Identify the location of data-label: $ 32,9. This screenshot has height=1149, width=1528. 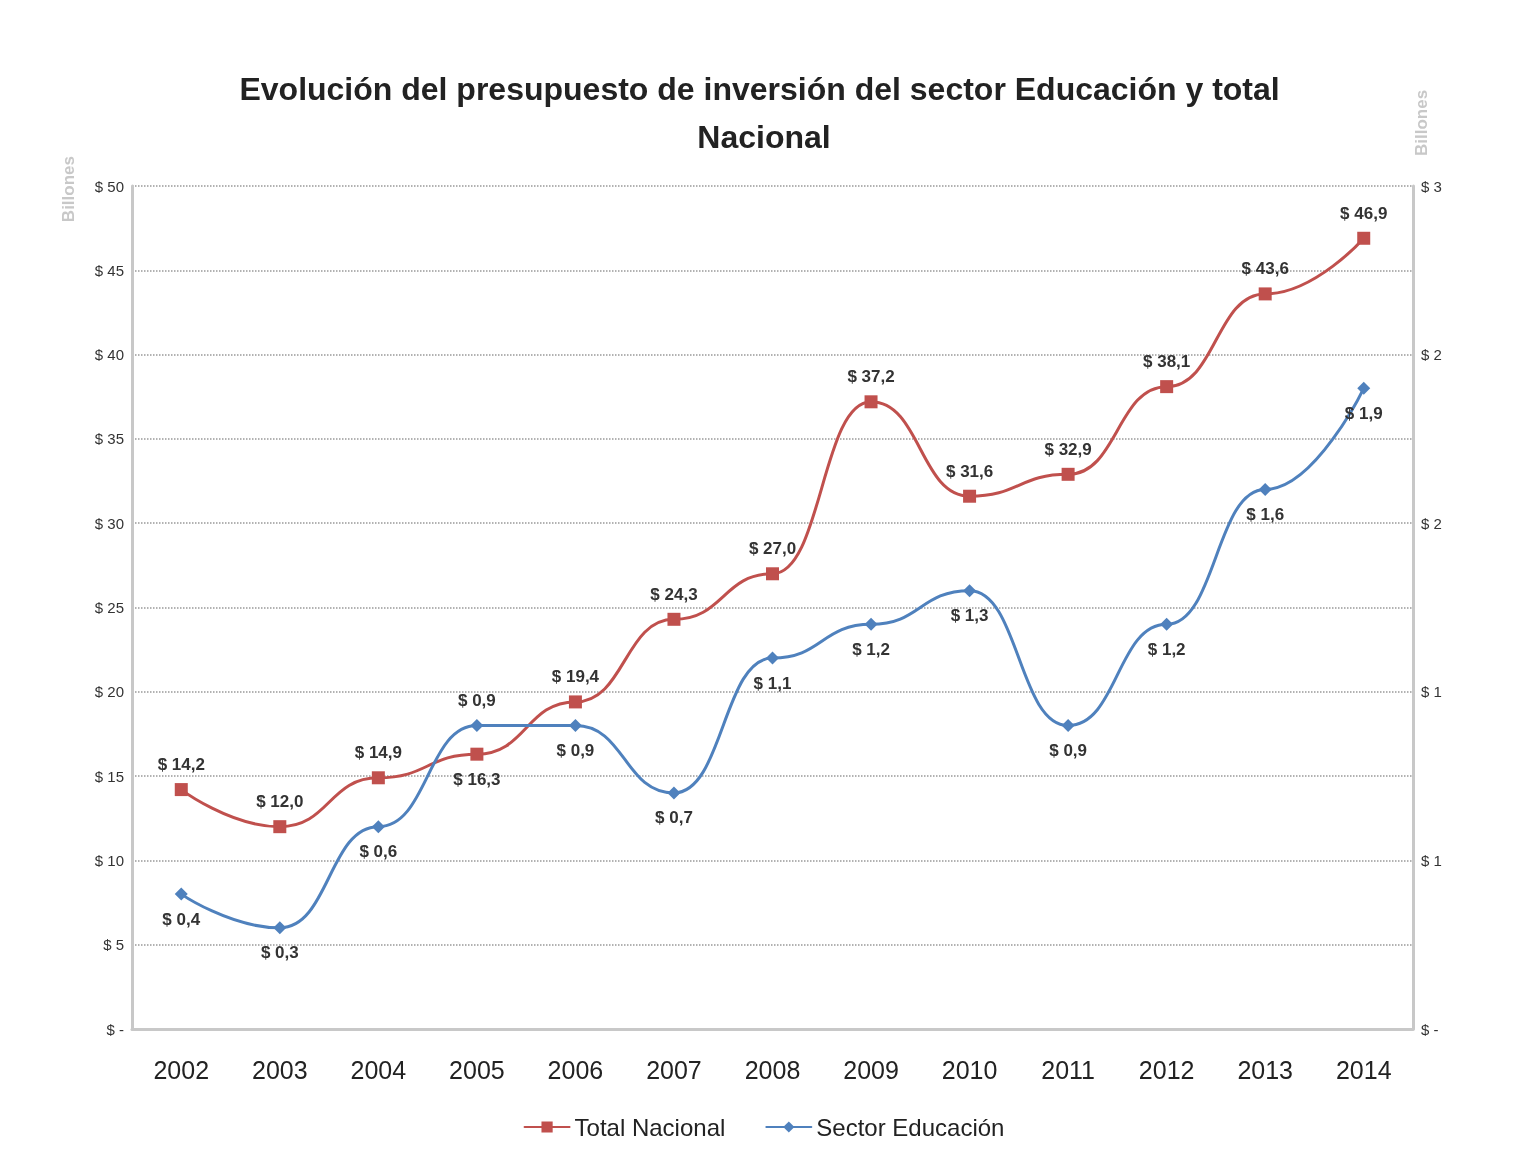
(1068, 449).